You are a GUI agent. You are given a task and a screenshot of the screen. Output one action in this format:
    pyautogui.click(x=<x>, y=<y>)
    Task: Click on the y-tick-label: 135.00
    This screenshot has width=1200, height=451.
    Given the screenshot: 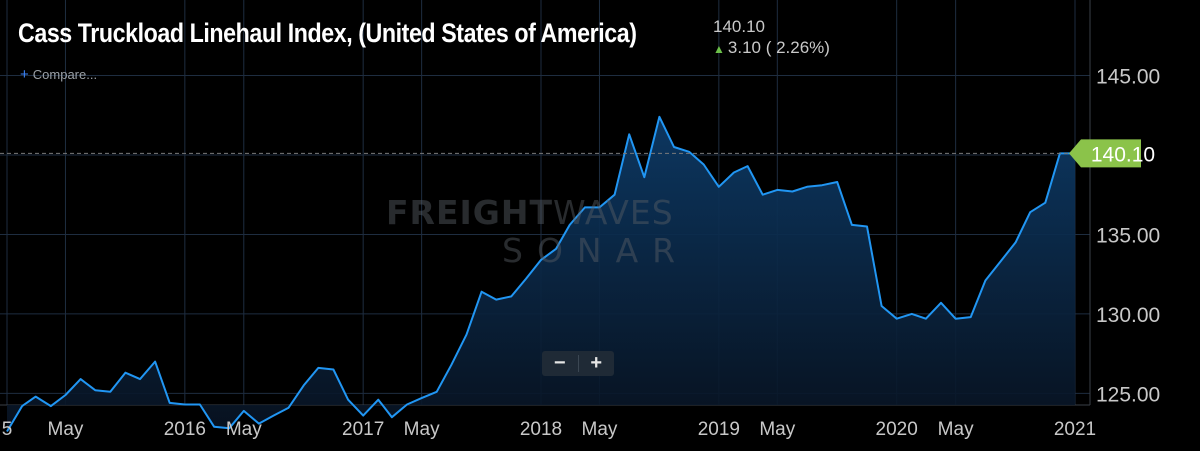 What is the action you would take?
    pyautogui.click(x=1128, y=235)
    